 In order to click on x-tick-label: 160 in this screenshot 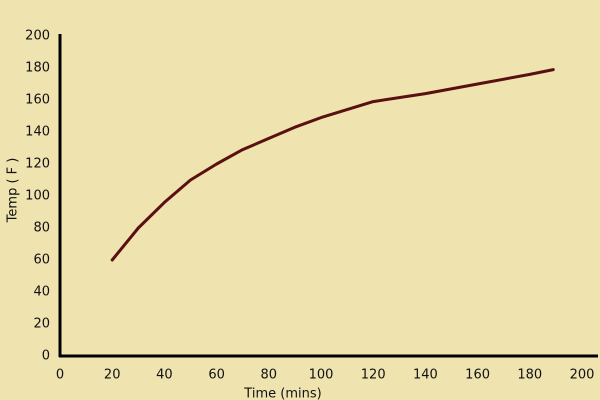, I will do `click(477, 375)`.